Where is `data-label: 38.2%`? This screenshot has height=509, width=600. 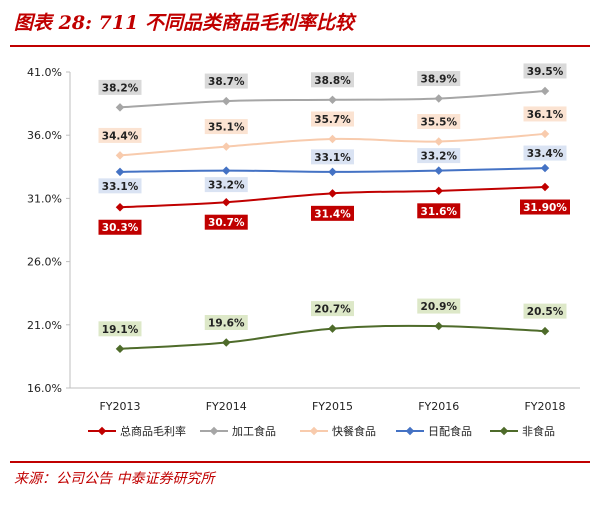 data-label: 38.2% is located at coordinates (120, 88).